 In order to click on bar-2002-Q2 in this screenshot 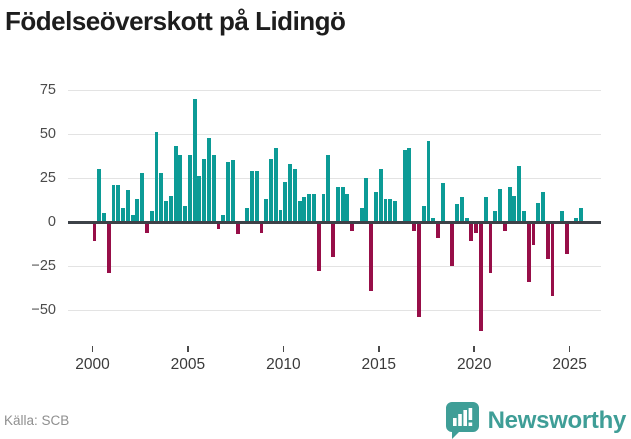, I will do `click(137, 210)`.